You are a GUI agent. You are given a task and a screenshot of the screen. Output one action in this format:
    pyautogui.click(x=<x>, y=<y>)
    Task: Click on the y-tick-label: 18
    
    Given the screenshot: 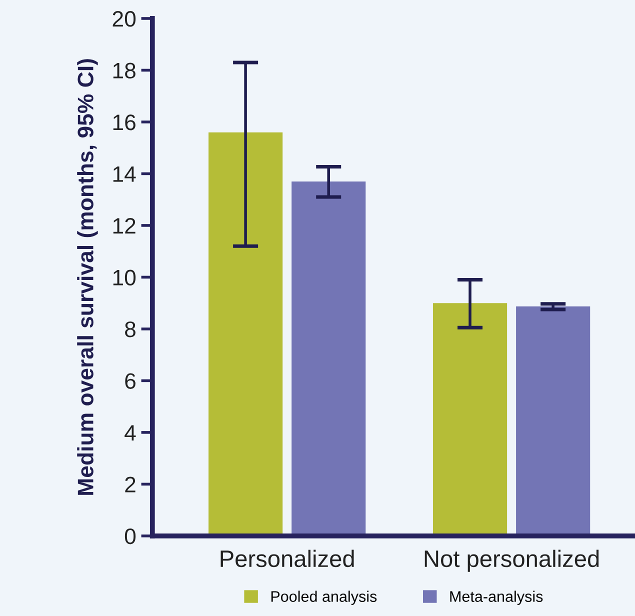 What is the action you would take?
    pyautogui.click(x=124, y=70)
    